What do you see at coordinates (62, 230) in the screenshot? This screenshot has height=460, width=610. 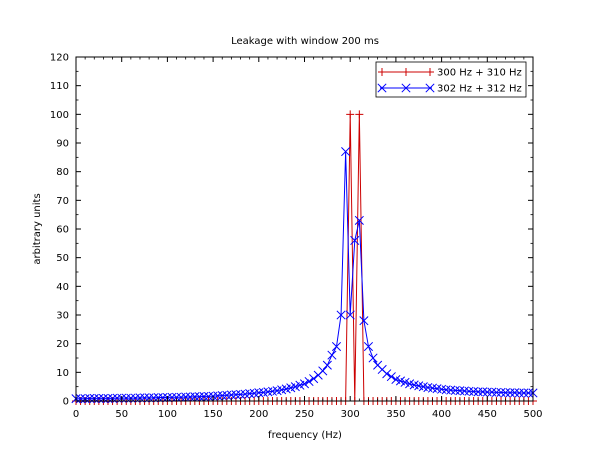 I see `y-tick-label: 60` at bounding box center [62, 230].